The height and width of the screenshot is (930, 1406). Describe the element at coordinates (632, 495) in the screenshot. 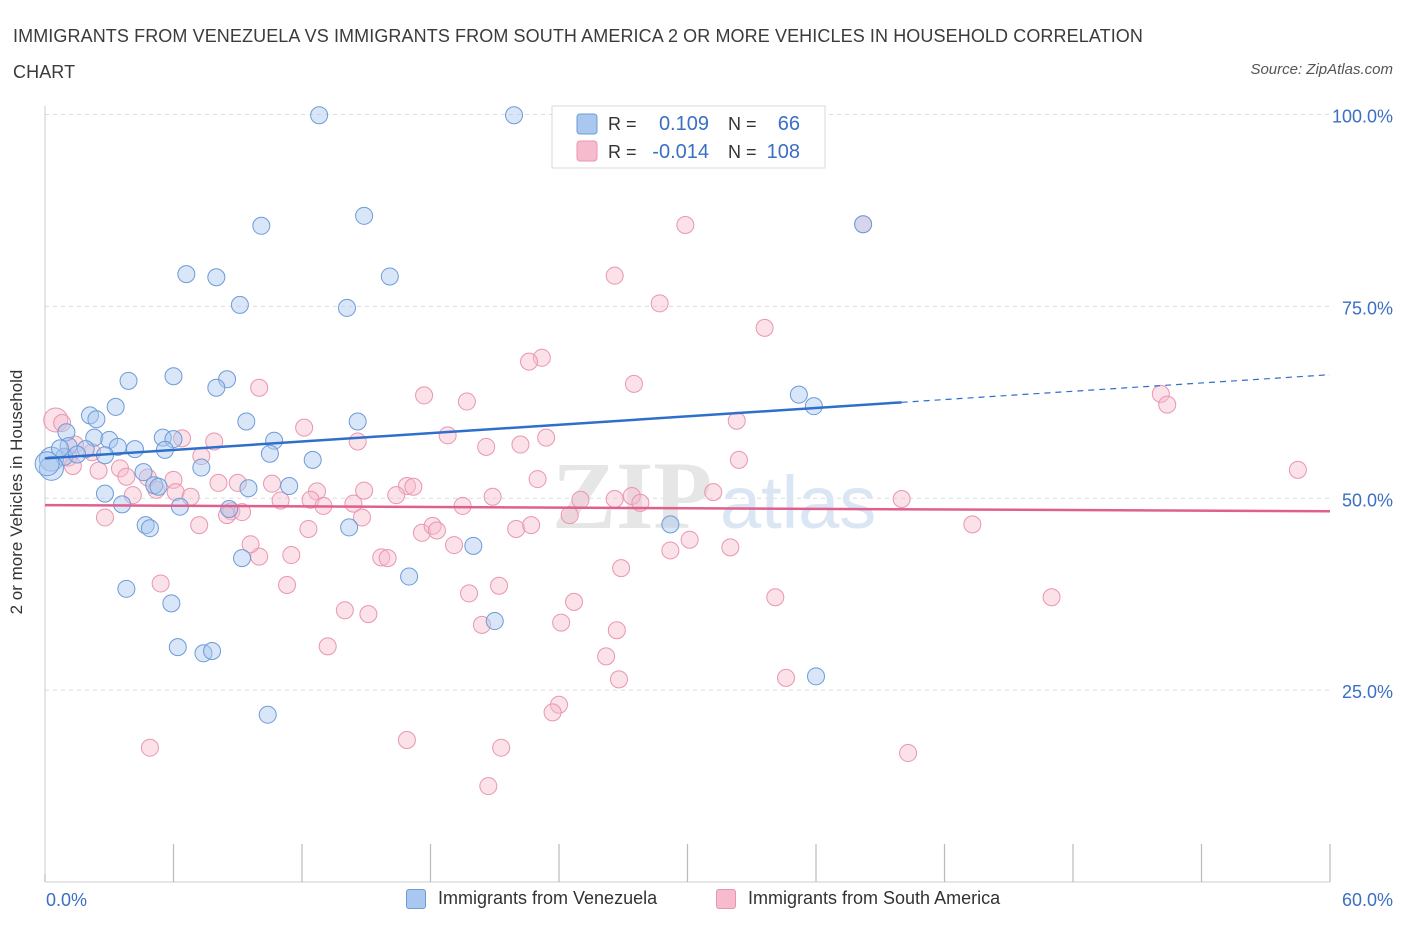

I see `watermark-zip: ZIP` at that location.